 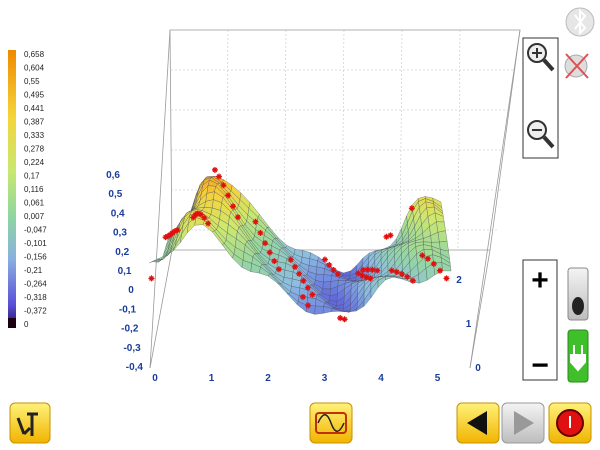 I want to click on z-tick-label: 0,4, so click(x=118, y=213).